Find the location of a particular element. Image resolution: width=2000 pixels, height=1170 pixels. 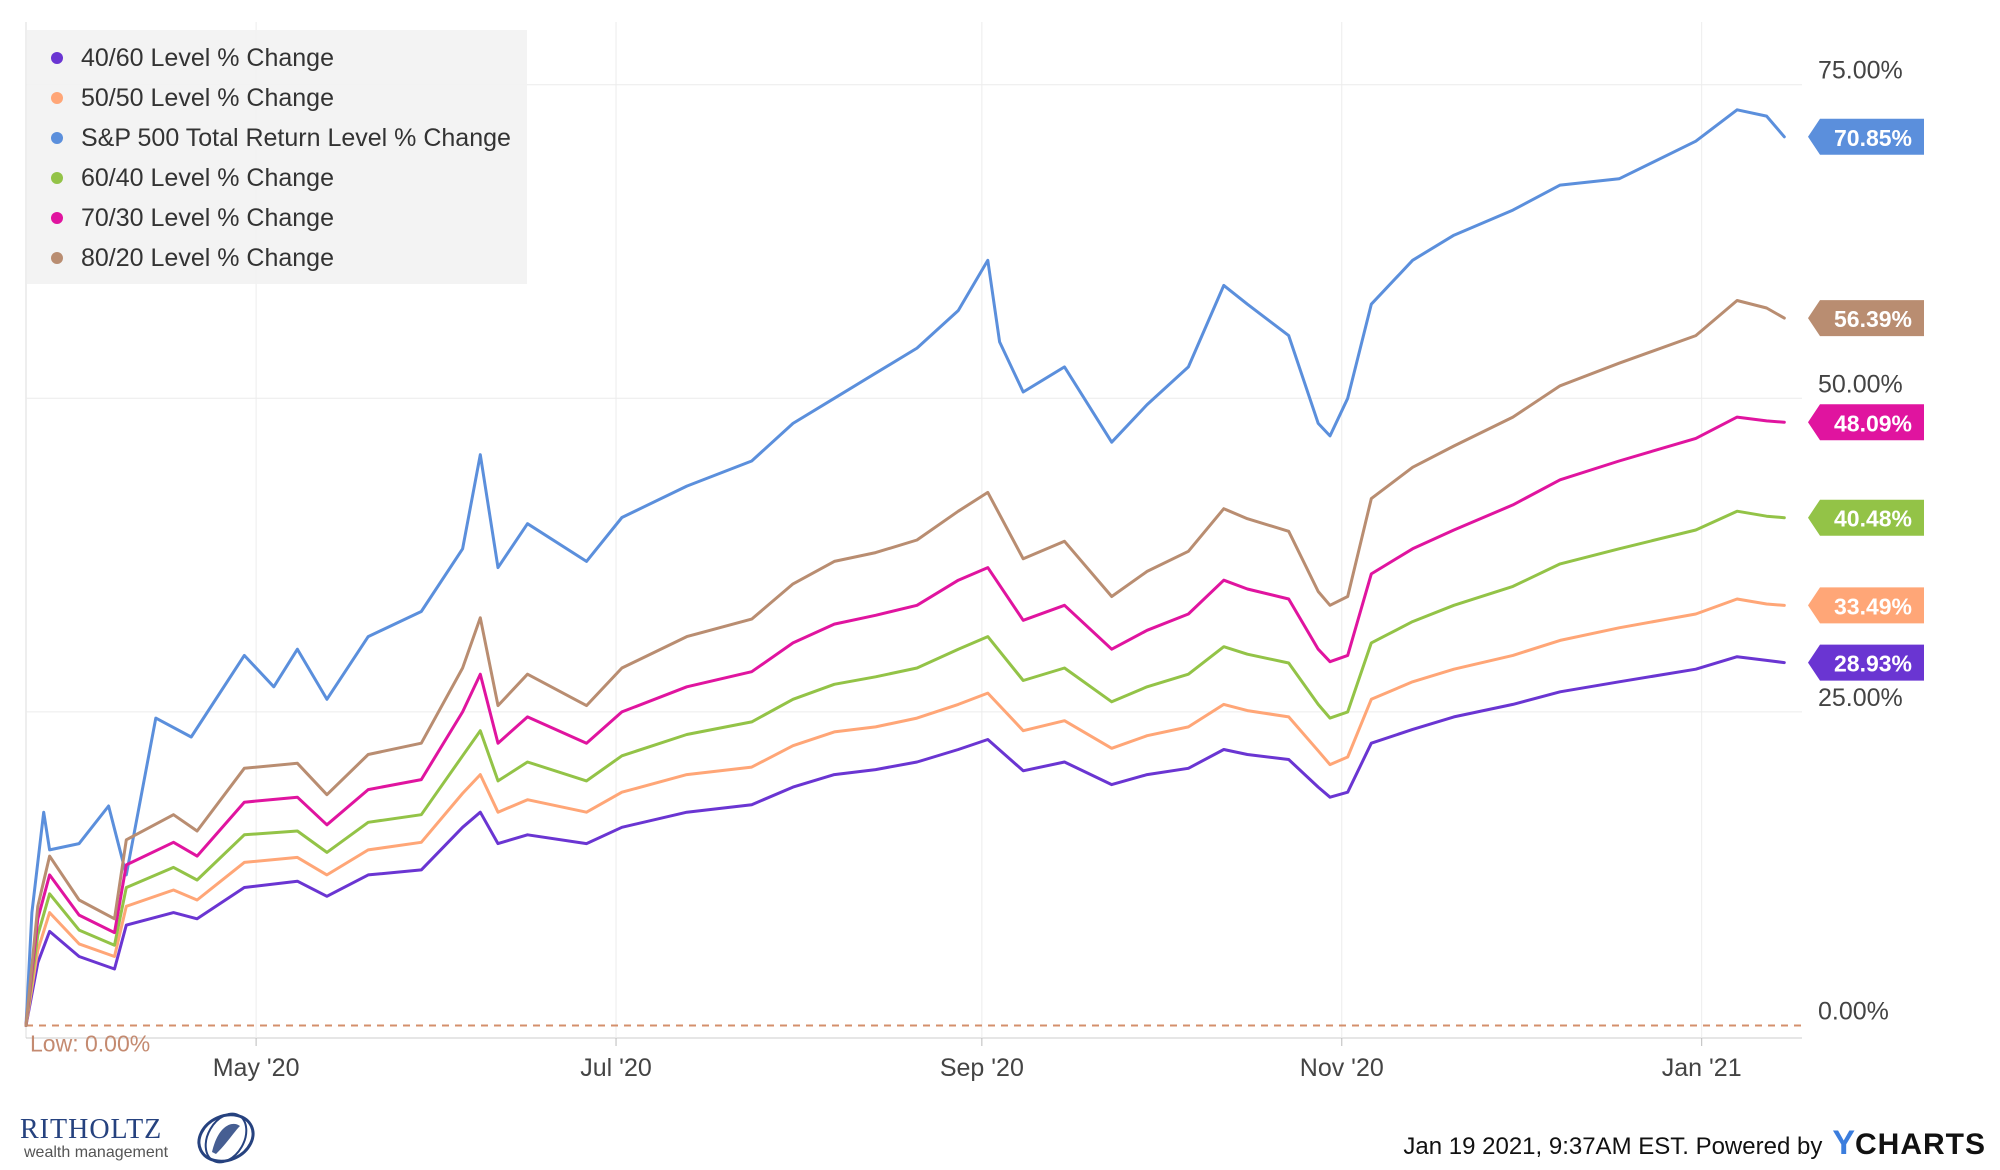

end-value-label: 28.93% is located at coordinates (1873, 664).